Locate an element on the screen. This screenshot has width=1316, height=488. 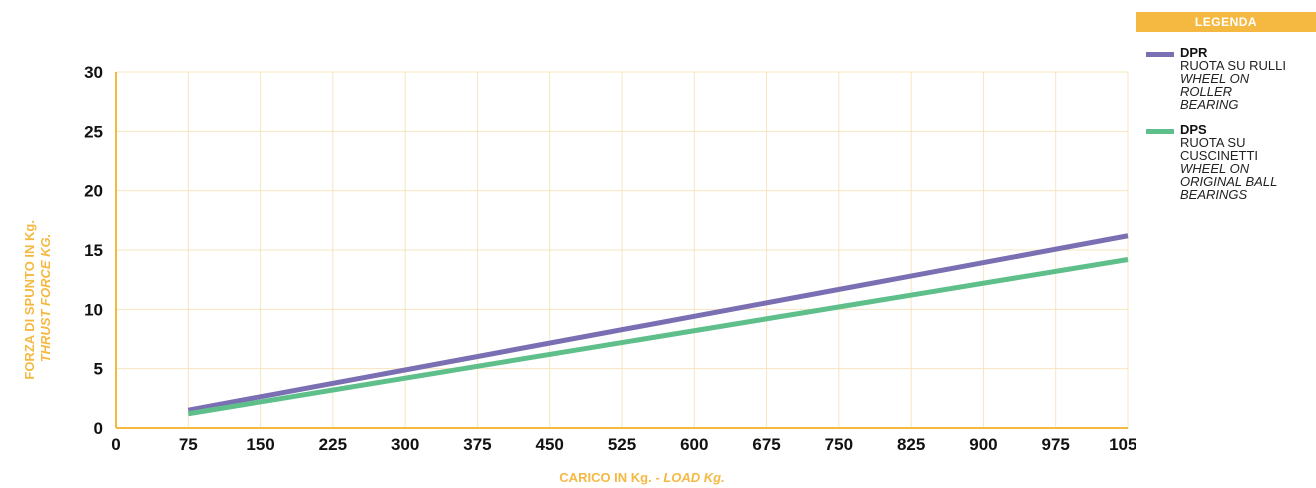
x-tick-label: 975 is located at coordinates (1056, 444).